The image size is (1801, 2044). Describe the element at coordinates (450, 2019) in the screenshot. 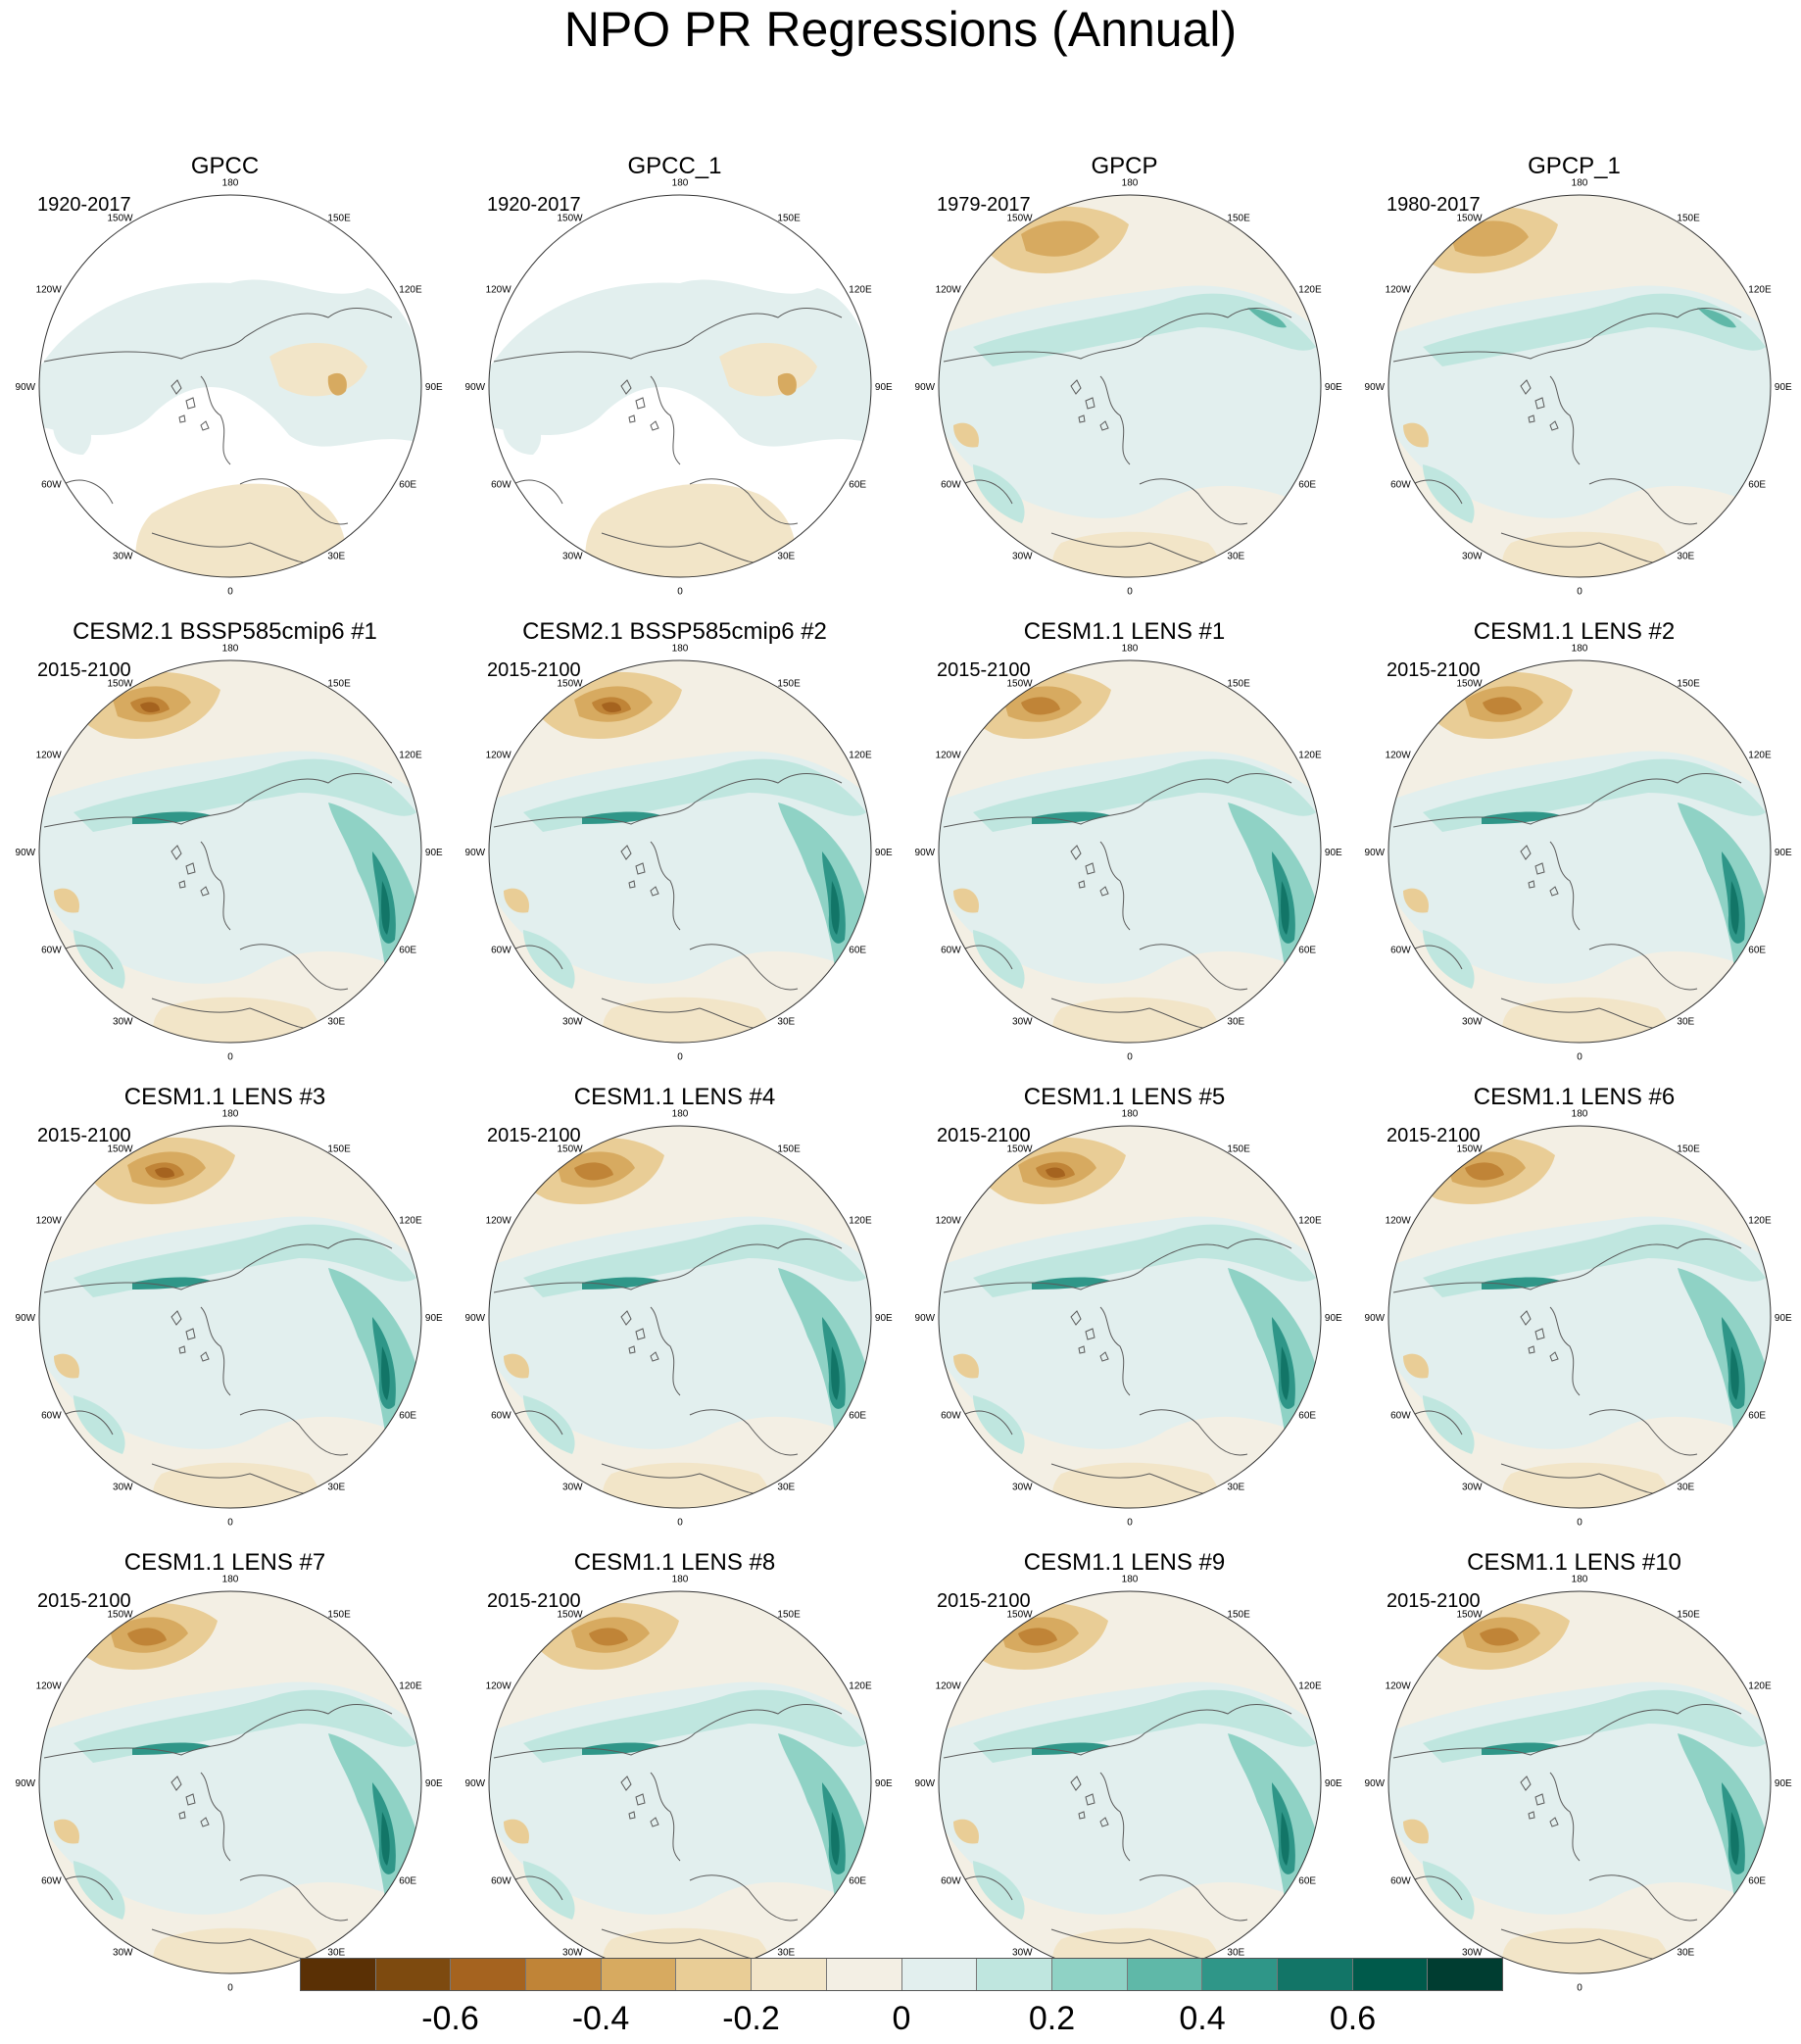

I see `colorbar-tick-label: -0.6` at that location.